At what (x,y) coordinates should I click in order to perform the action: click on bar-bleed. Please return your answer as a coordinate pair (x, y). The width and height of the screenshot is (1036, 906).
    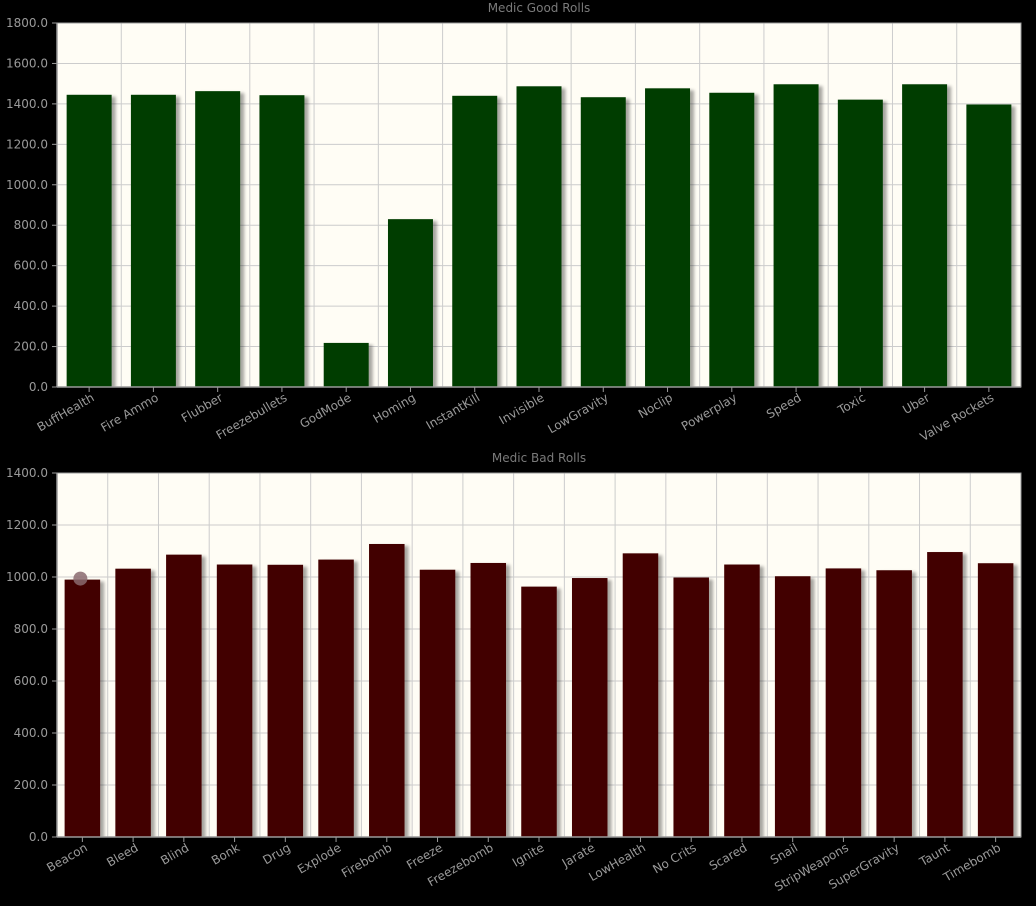
    Looking at the image, I should click on (133, 702).